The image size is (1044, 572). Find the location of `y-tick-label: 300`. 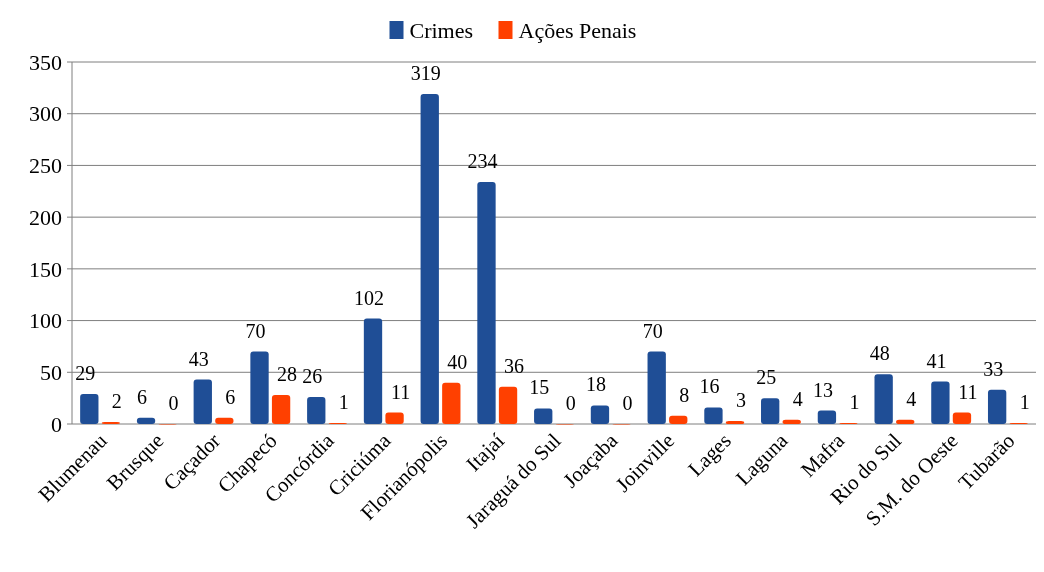

y-tick-label: 300 is located at coordinates (45, 114).